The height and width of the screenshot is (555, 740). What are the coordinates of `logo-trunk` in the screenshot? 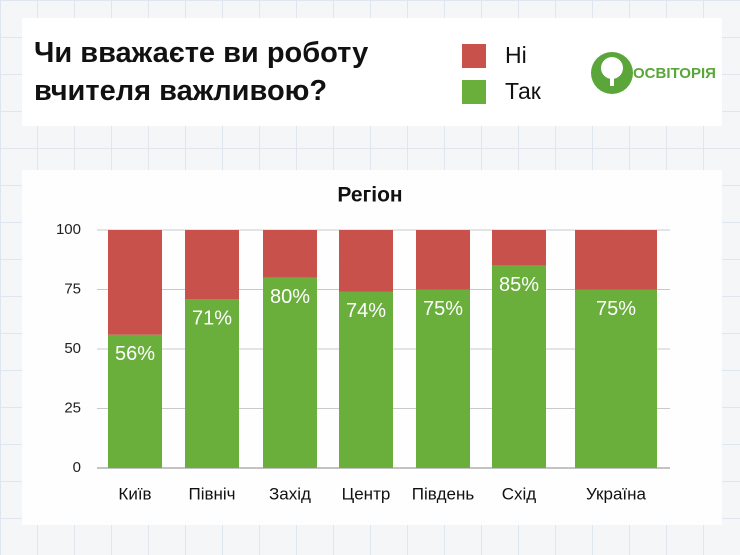 It's located at (612, 79).